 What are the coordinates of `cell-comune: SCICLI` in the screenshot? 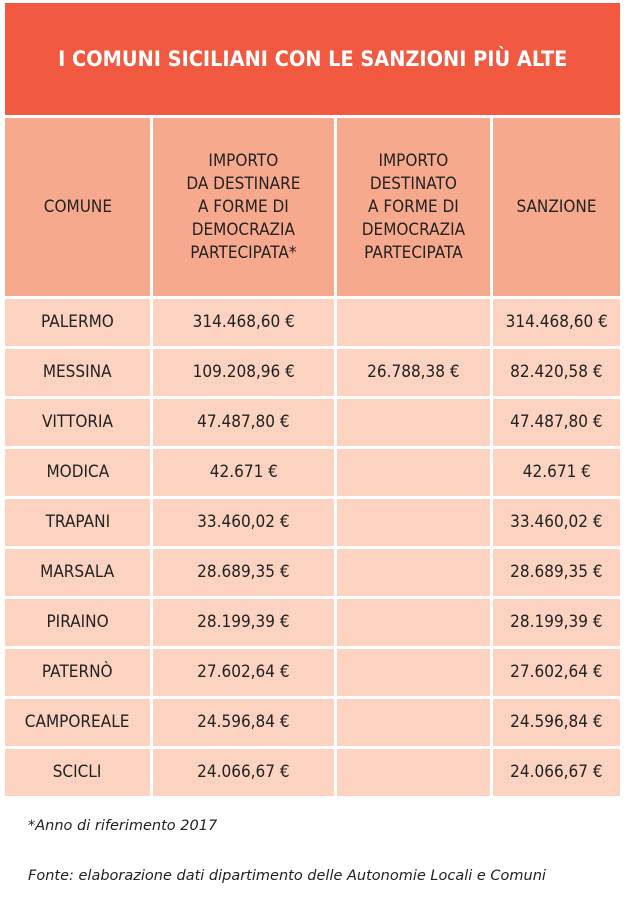 It's located at (77, 772).